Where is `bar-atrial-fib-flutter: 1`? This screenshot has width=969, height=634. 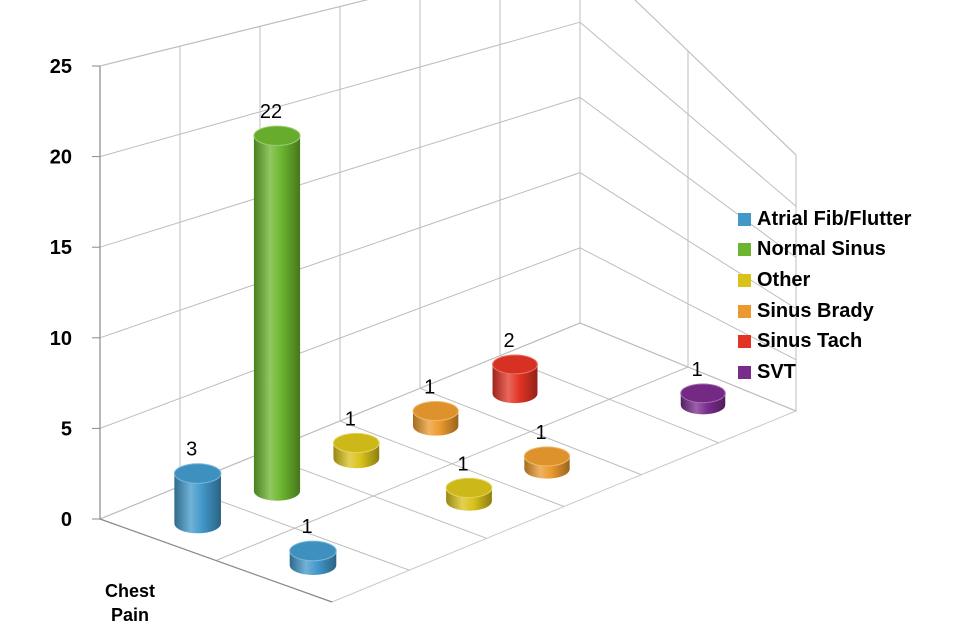
bar-atrial-fib-flutter: 1 is located at coordinates (313, 546).